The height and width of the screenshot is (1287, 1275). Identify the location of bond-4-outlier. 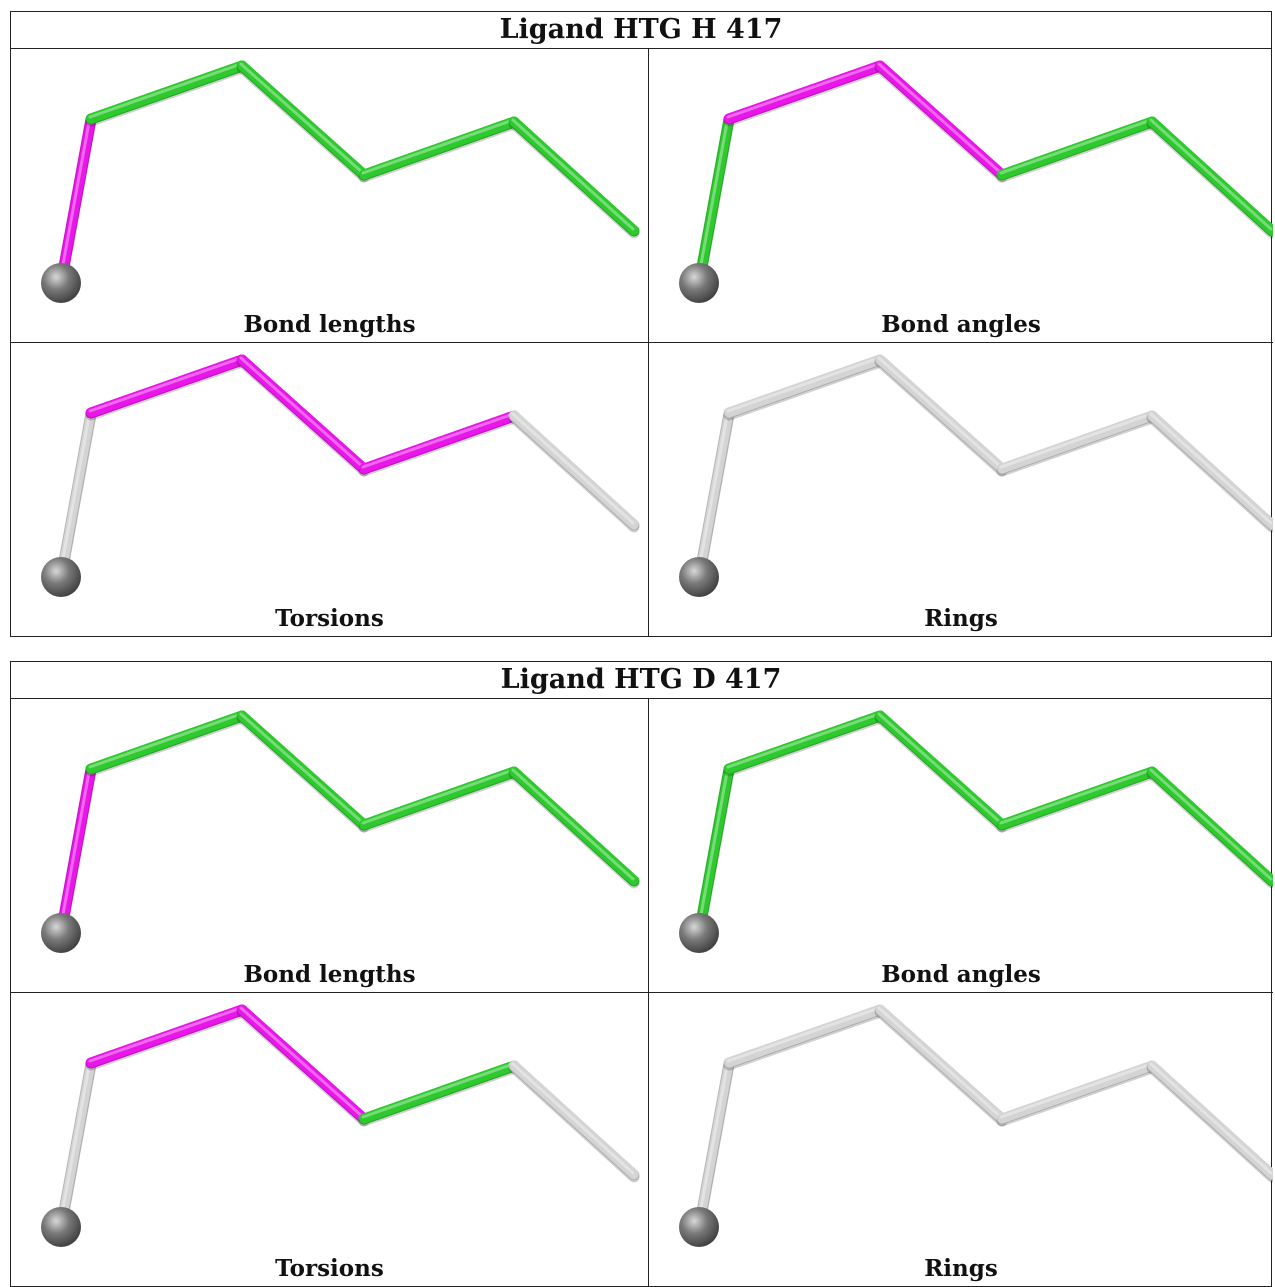
(439, 443).